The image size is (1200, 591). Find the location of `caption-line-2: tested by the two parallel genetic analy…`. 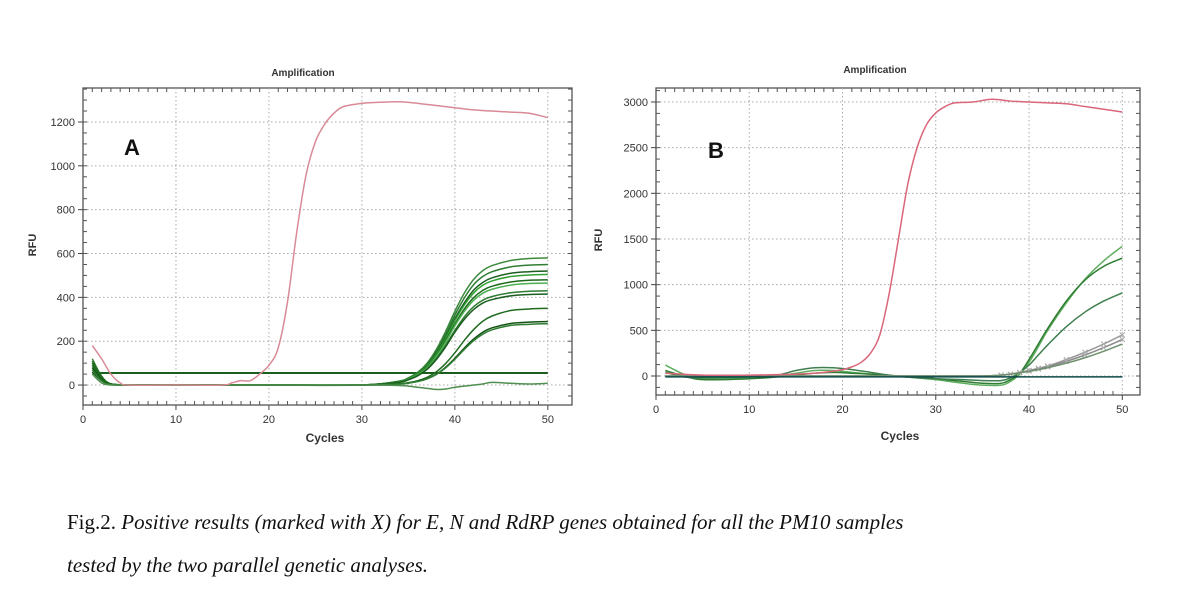

caption-line-2: tested by the two parallel genetic analy… is located at coordinates (247, 565).